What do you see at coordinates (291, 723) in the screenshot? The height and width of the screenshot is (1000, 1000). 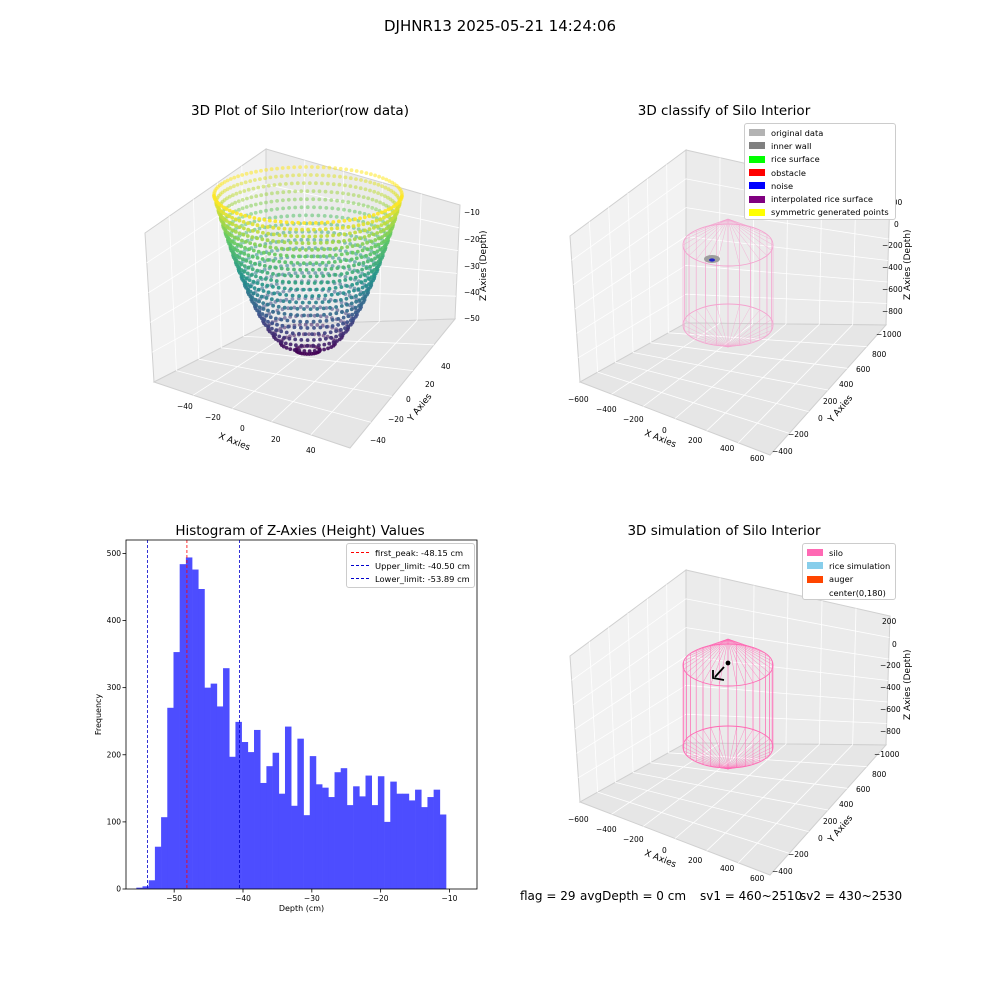 I see `histogram-bars` at bounding box center [291, 723].